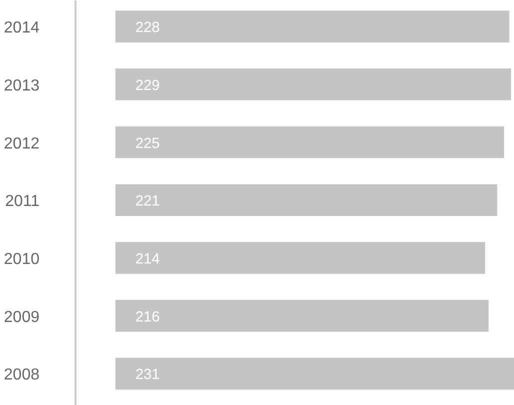 Image resolution: width=514 pixels, height=405 pixels. What do you see at coordinates (147, 202) in the screenshot?
I see `data-label: 221` at bounding box center [147, 202].